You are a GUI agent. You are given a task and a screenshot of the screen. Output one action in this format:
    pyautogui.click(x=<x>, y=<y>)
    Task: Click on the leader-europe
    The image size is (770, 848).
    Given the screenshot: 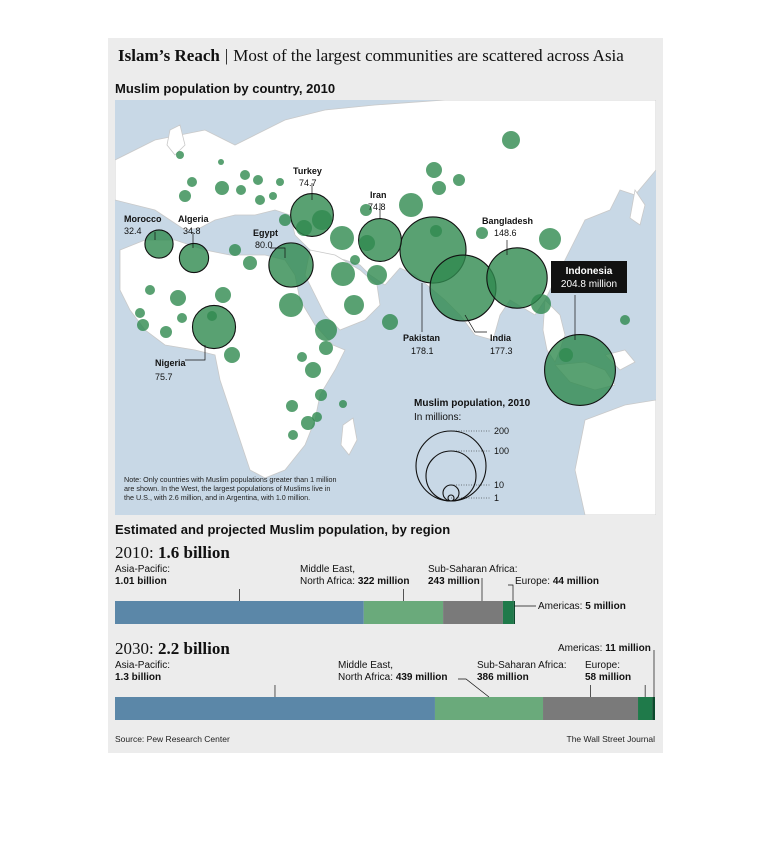 What is the action you would take?
    pyautogui.click(x=511, y=592)
    